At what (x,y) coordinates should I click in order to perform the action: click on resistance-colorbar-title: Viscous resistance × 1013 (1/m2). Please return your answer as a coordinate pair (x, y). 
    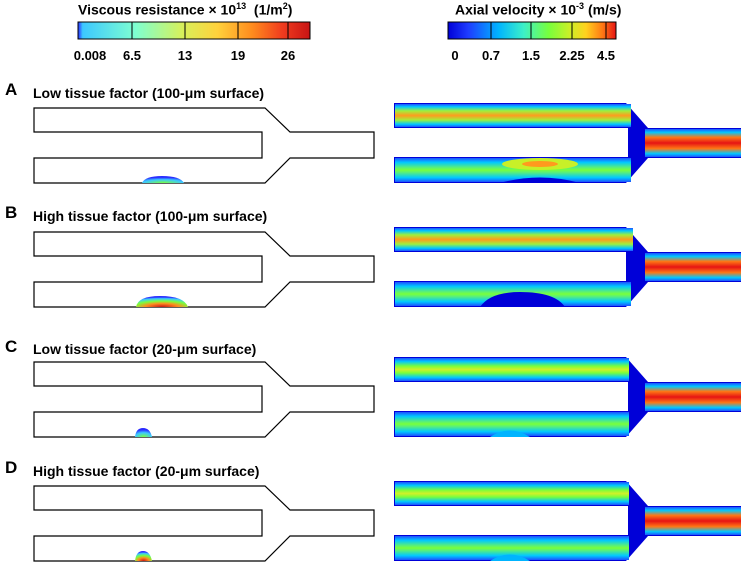
    Looking at the image, I should click on (185, 9).